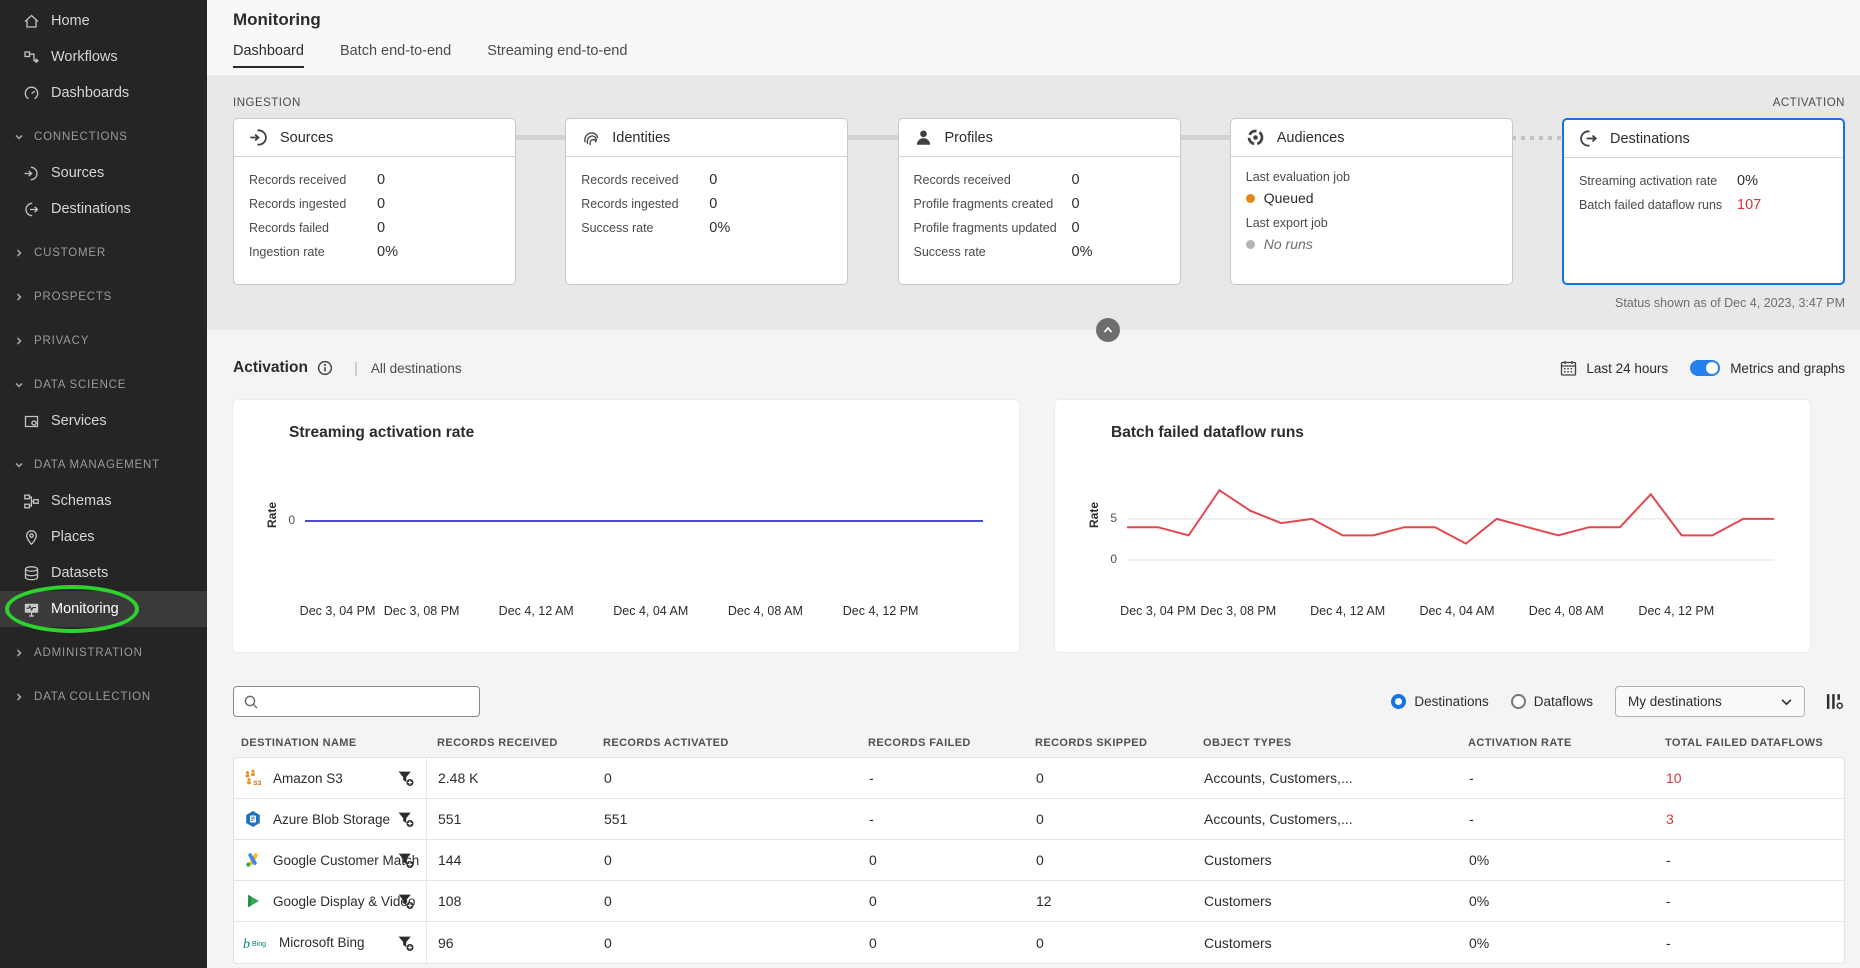  I want to click on sidebar-item-places: Places, so click(103, 537).